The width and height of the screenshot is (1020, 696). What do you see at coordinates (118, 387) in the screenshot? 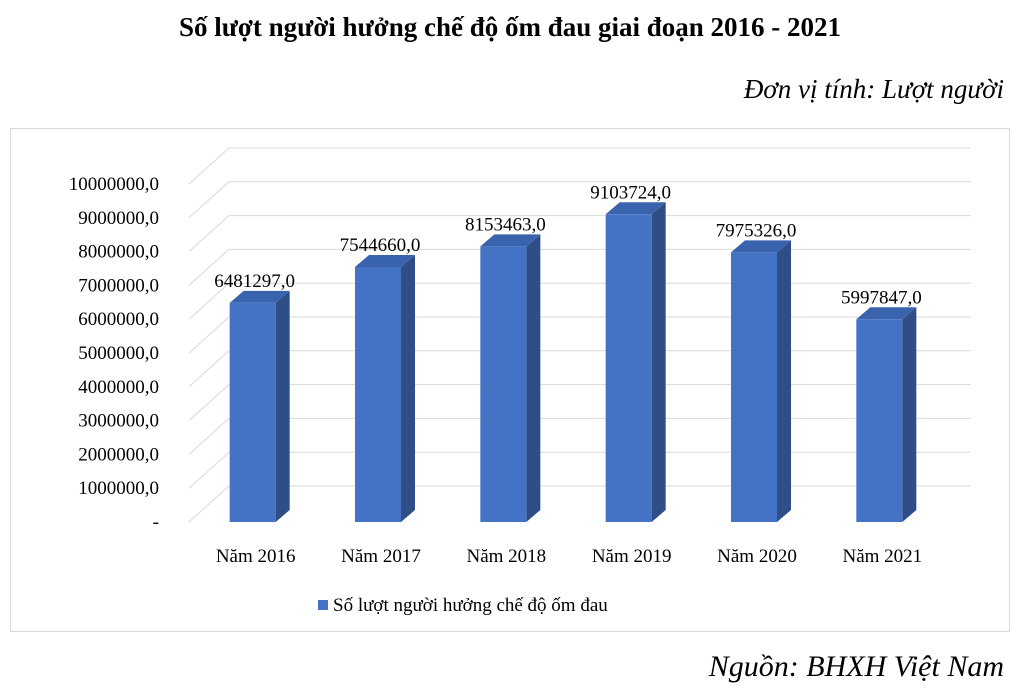
I see `y-tick-label: 4000000,0` at bounding box center [118, 387].